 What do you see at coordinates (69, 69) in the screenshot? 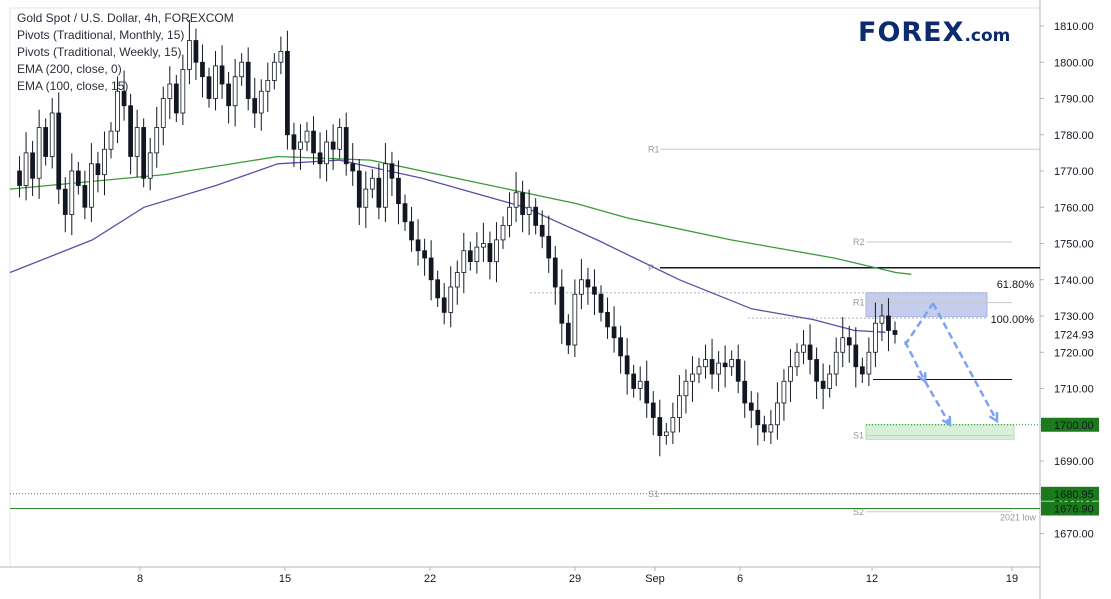
I see `legend-ema-200: EMA (200, close, 0)` at bounding box center [69, 69].